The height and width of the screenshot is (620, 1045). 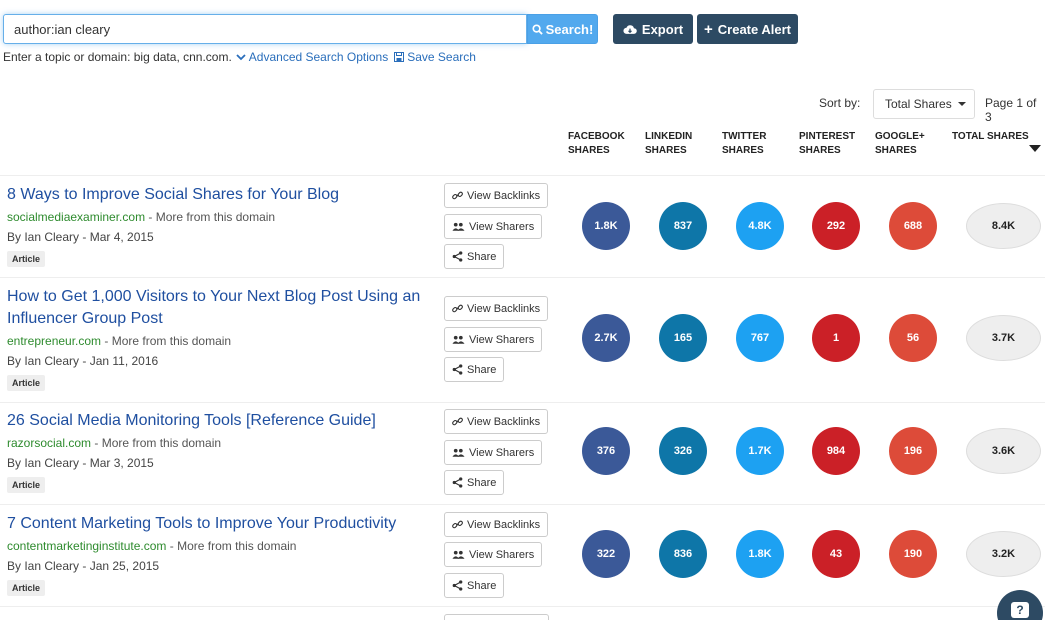 What do you see at coordinates (606, 554) in the screenshot?
I see `facebook-shares-count: 322` at bounding box center [606, 554].